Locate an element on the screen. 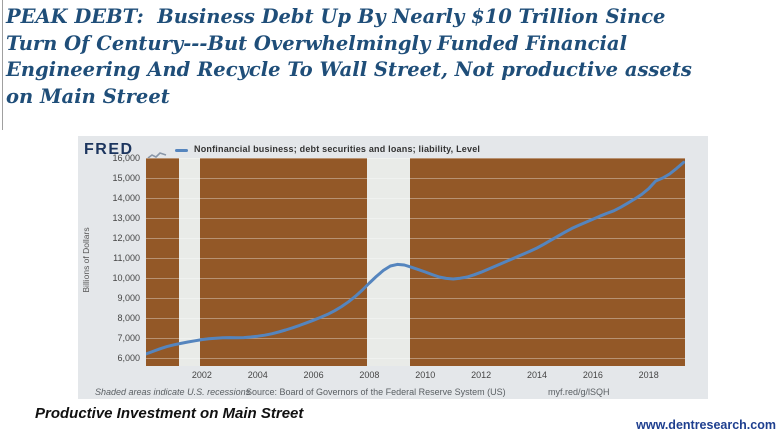 The image size is (780, 439). x-tick-label: 2014 is located at coordinates (536, 375).